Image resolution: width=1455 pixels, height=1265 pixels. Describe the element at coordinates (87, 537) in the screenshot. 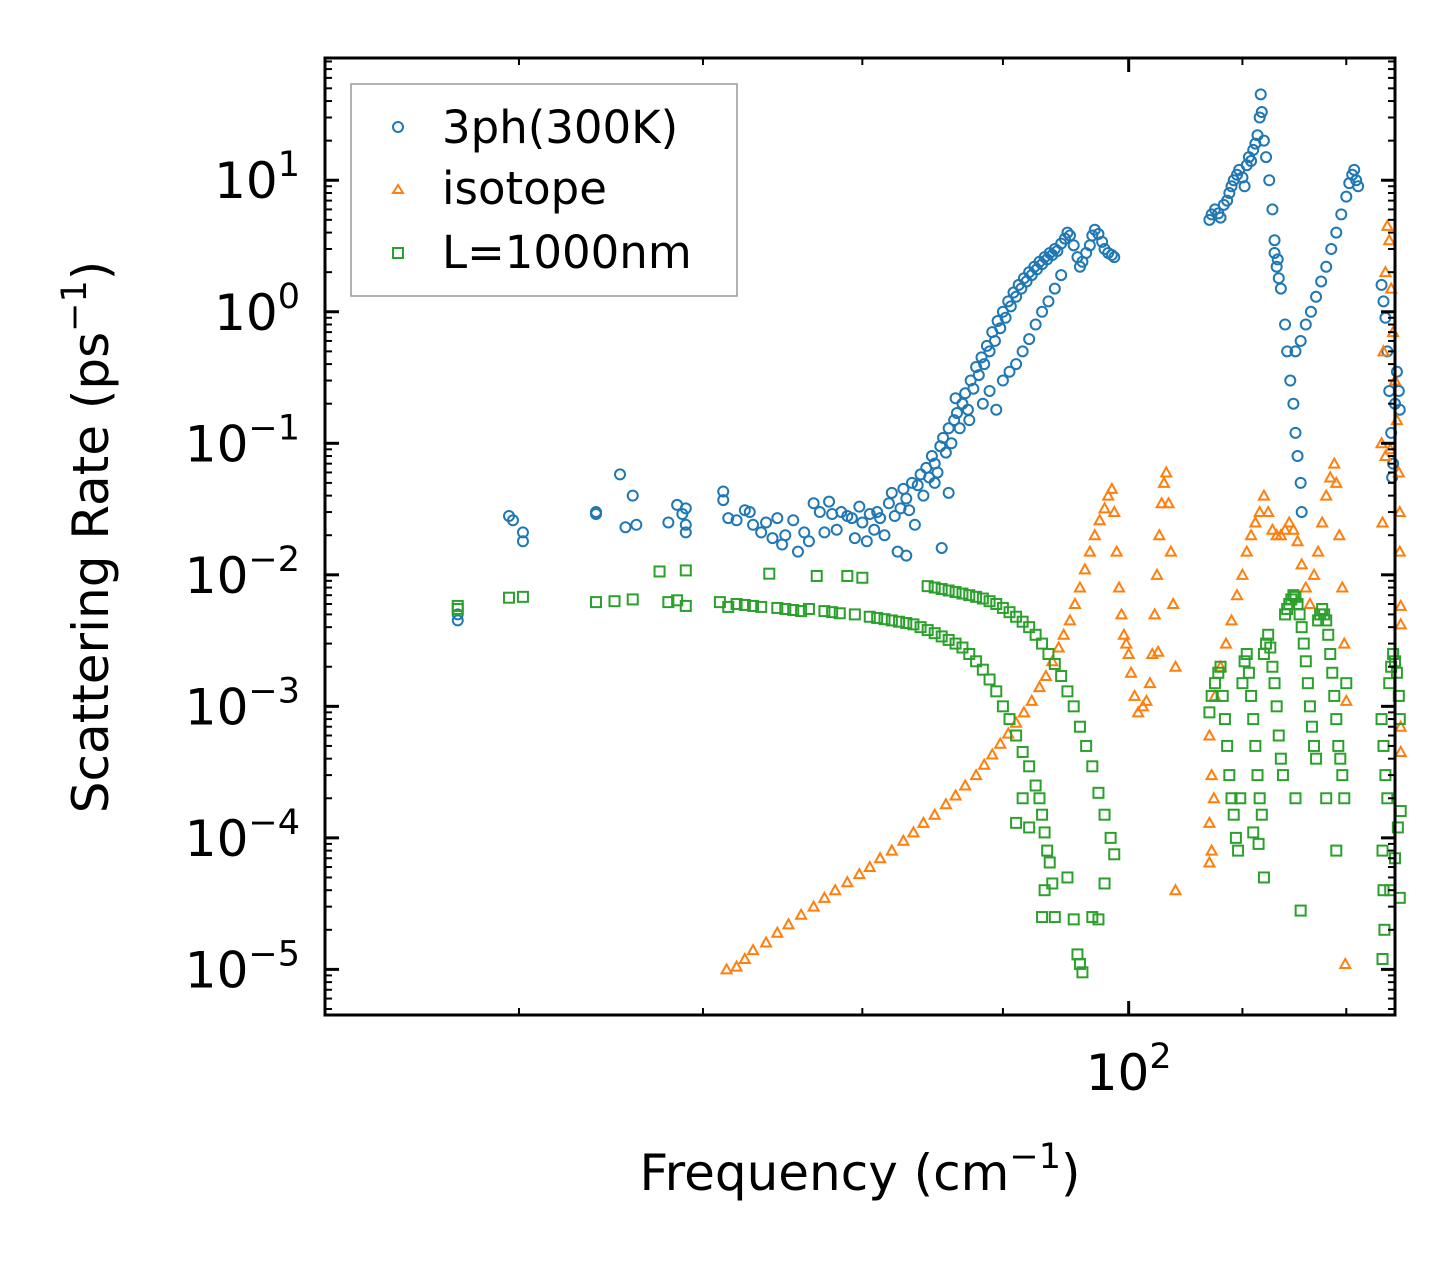

I see `y-axis-label: Scattering Rate (ps−1)` at that location.